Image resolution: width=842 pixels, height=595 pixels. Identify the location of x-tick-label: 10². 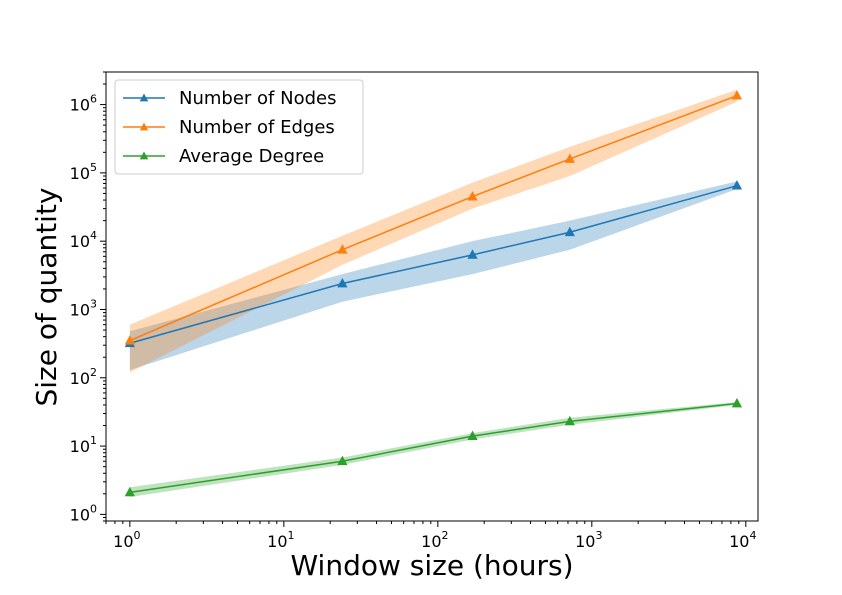
(434, 540).